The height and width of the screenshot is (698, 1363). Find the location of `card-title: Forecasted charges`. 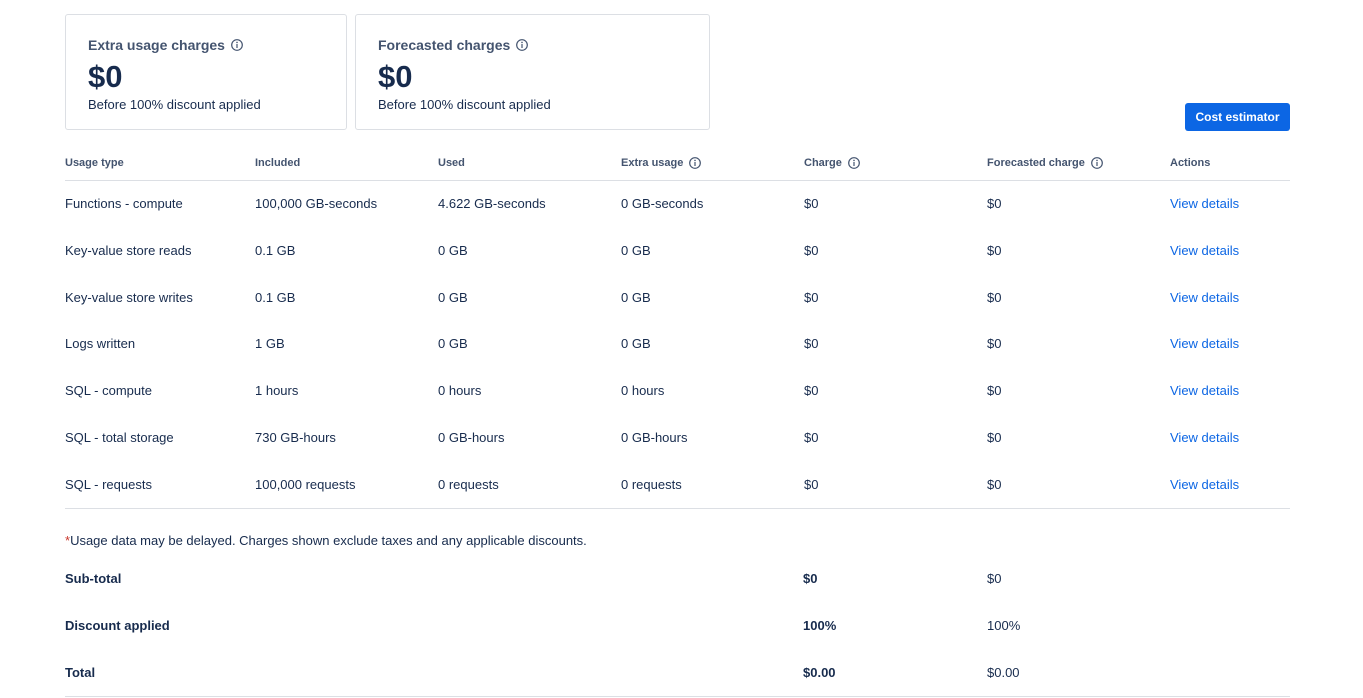

card-title: Forecasted charges is located at coordinates (453, 45).